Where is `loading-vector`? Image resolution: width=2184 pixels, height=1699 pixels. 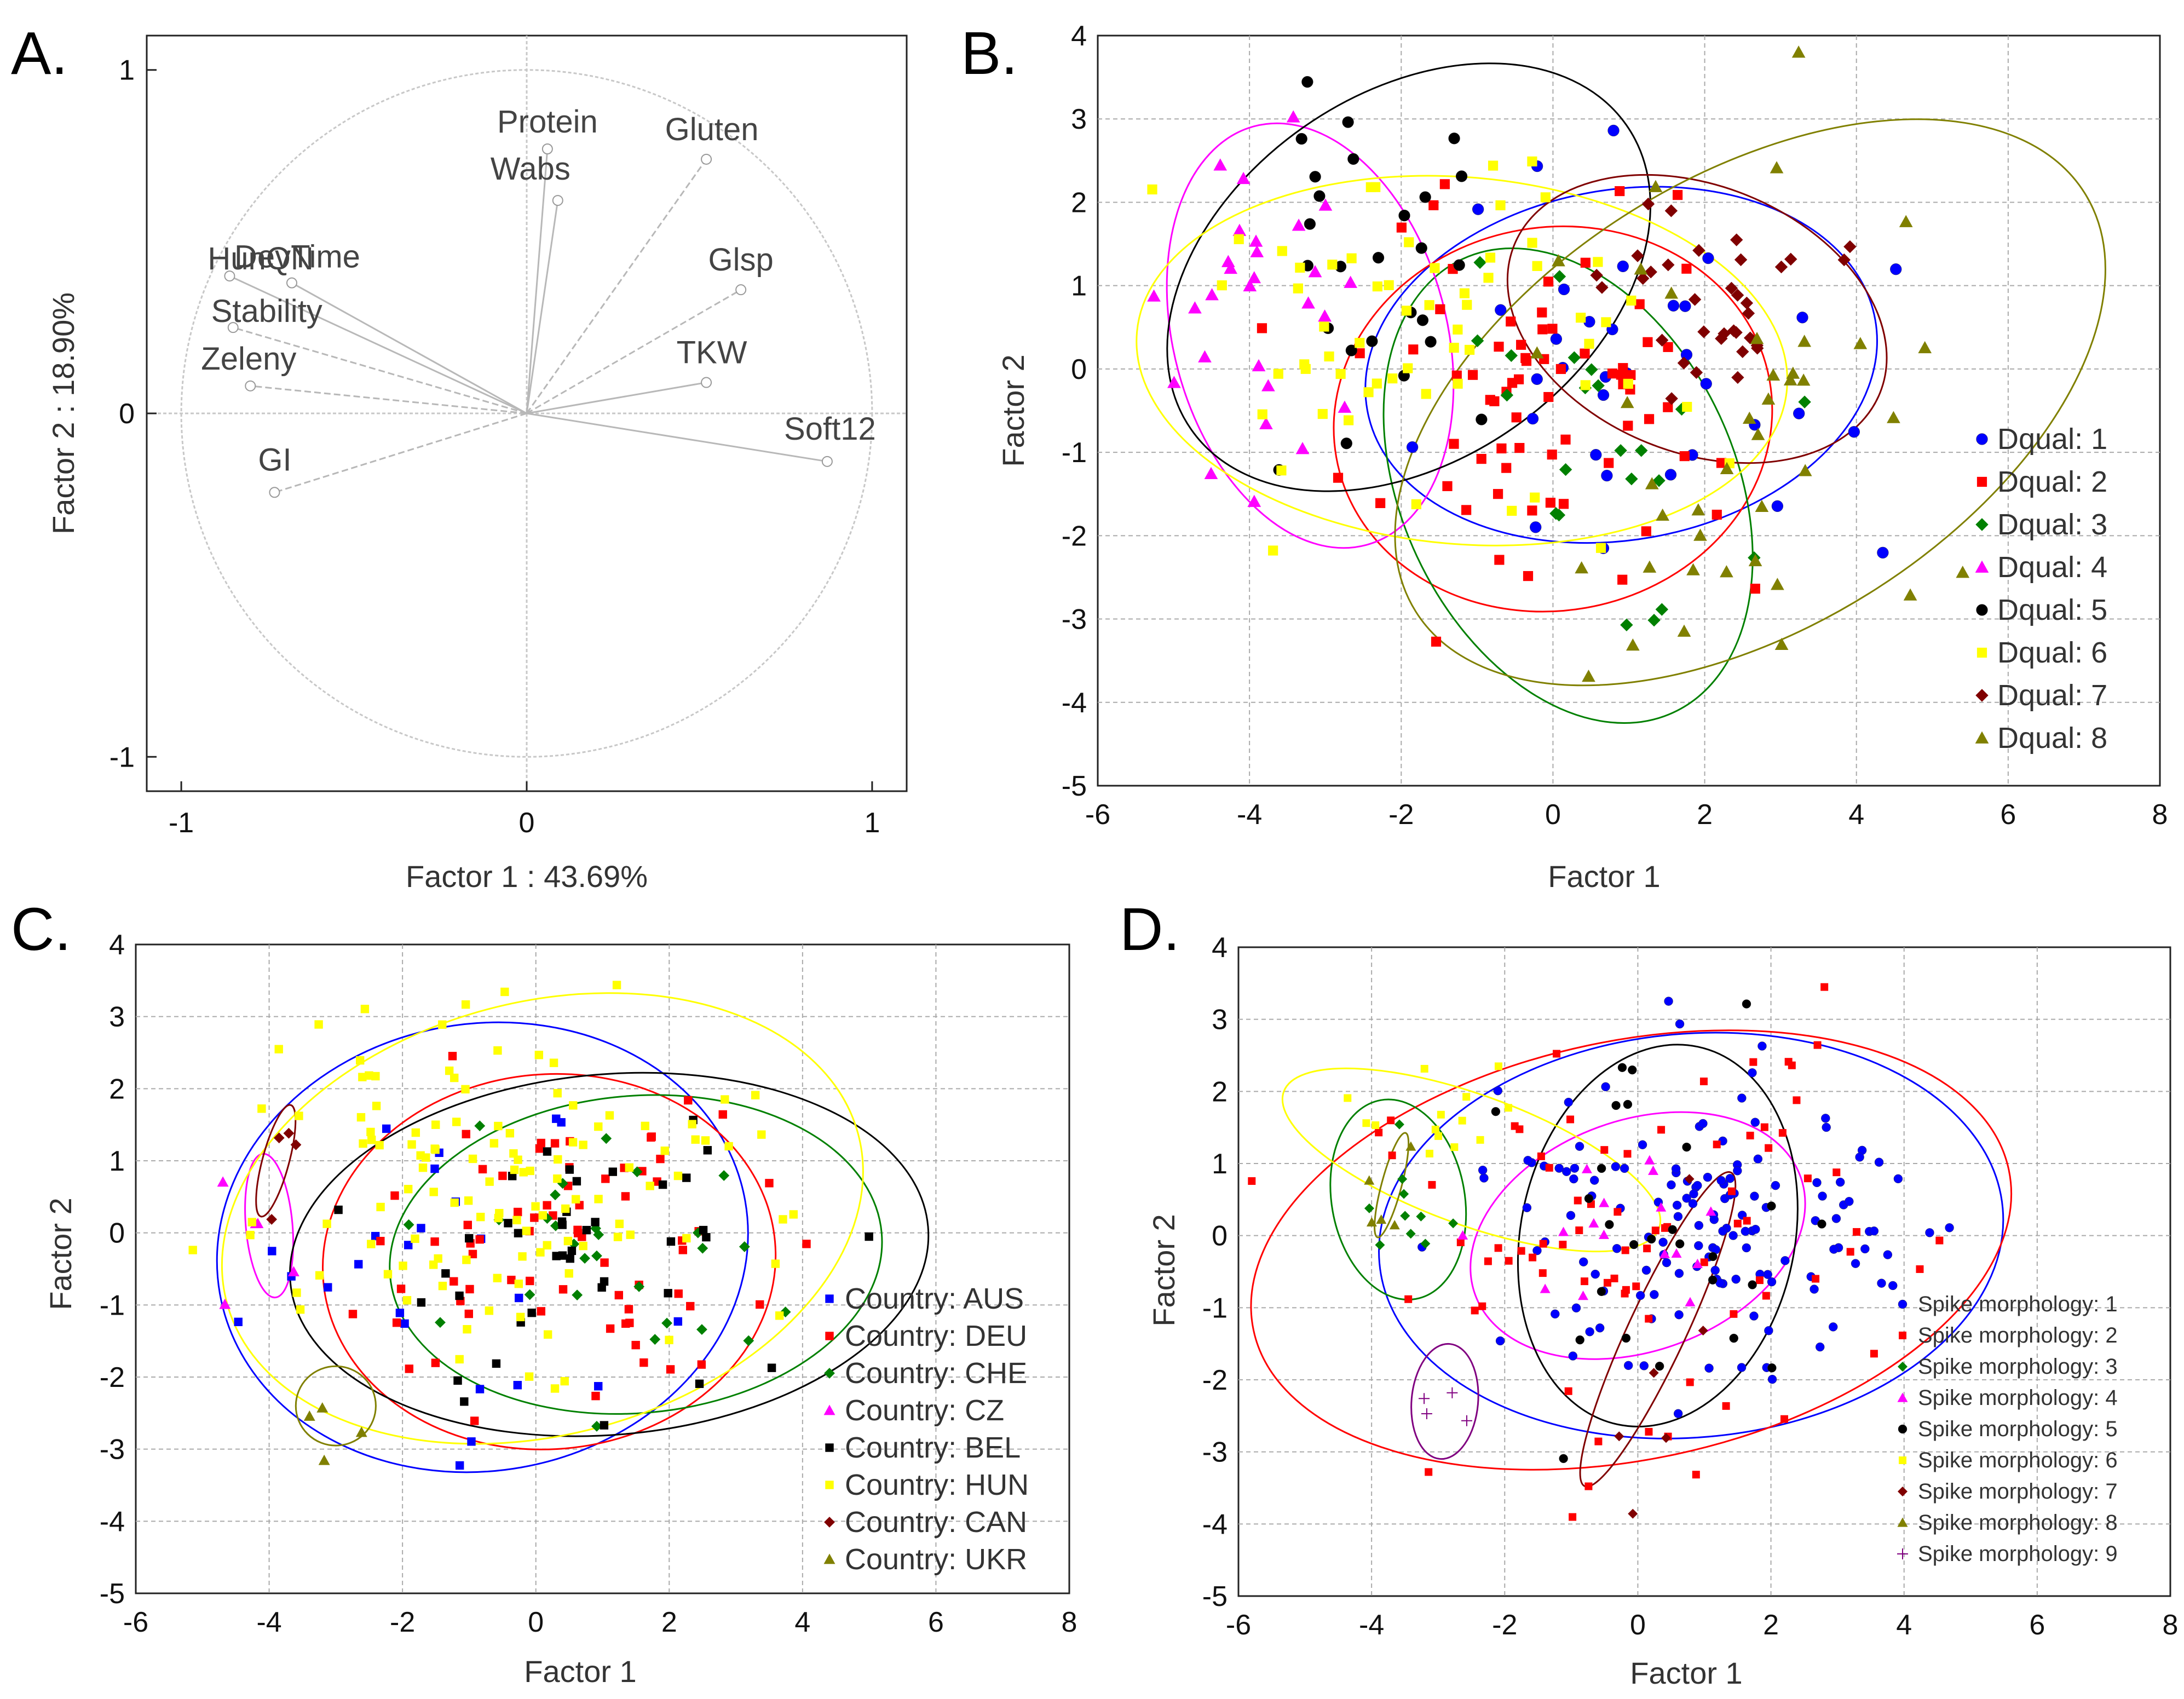 loading-vector is located at coordinates (633, 352).